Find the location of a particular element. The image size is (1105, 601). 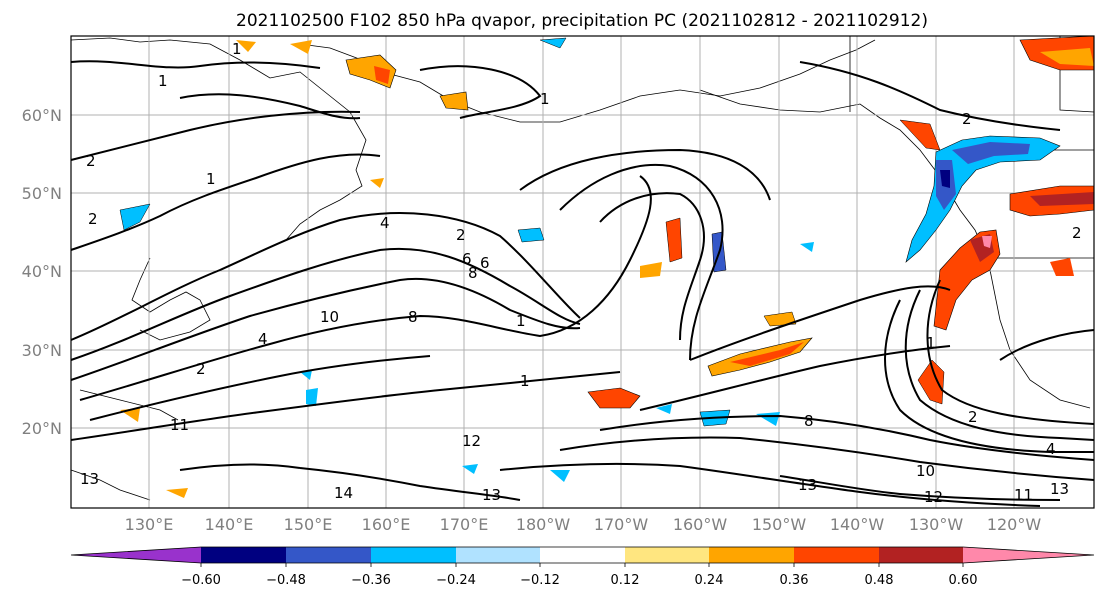

lon-label: 120°W is located at coordinates (1014, 524).